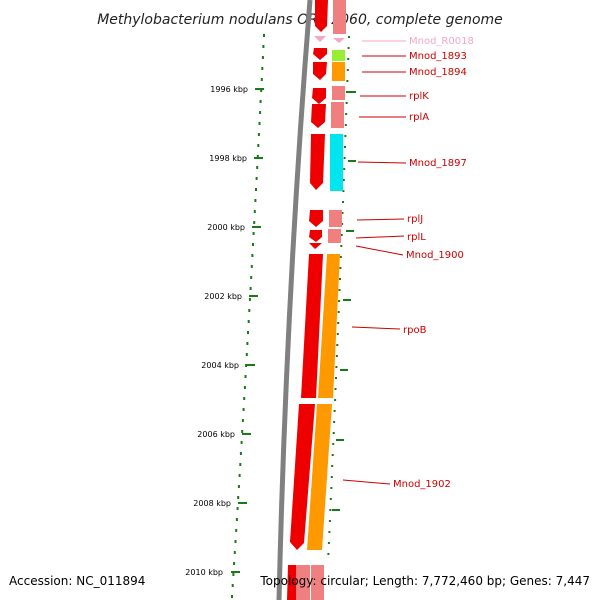 This screenshot has width=600, height=600. I want to click on tick: 2000 kbp, so click(234, 227).